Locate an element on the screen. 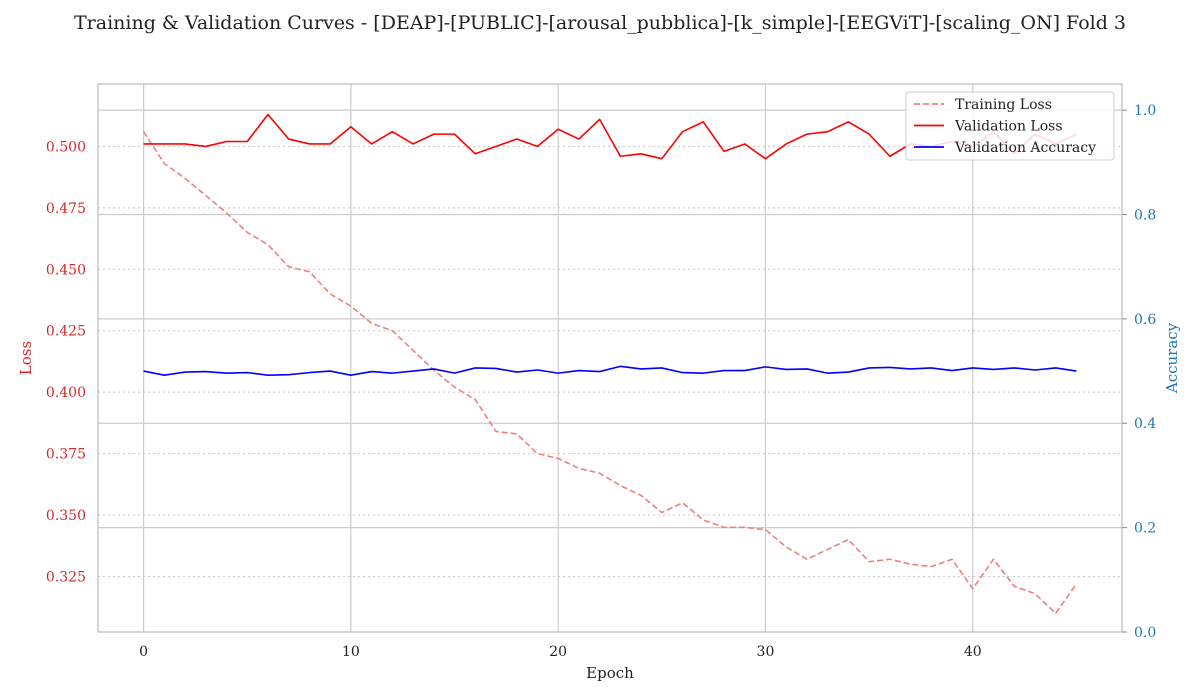 This screenshot has height=700, width=1200. x-tick-label: 10 is located at coordinates (351, 652).